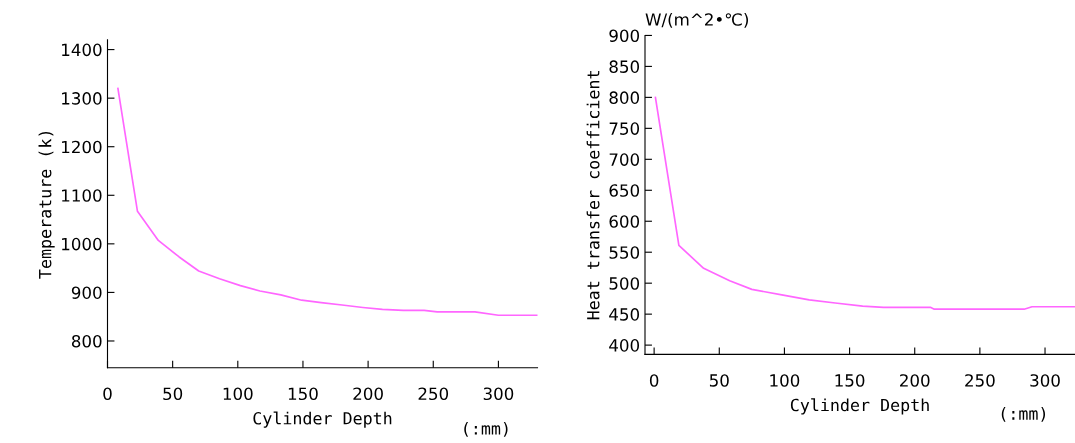 The height and width of the screenshot is (443, 1075). I want to click on y-tick-label: 450, so click(624, 314).